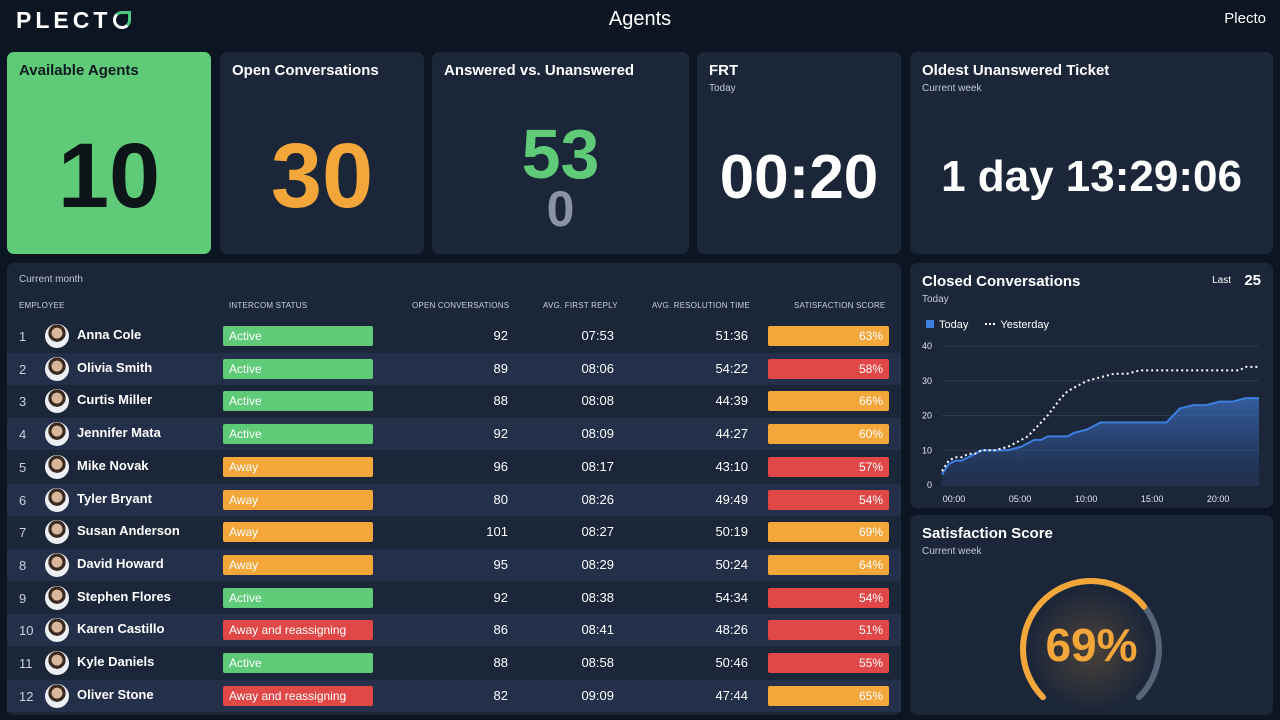 Image resolution: width=1280 pixels, height=720 pixels. I want to click on employee-name: Anna Cole, so click(109, 334).